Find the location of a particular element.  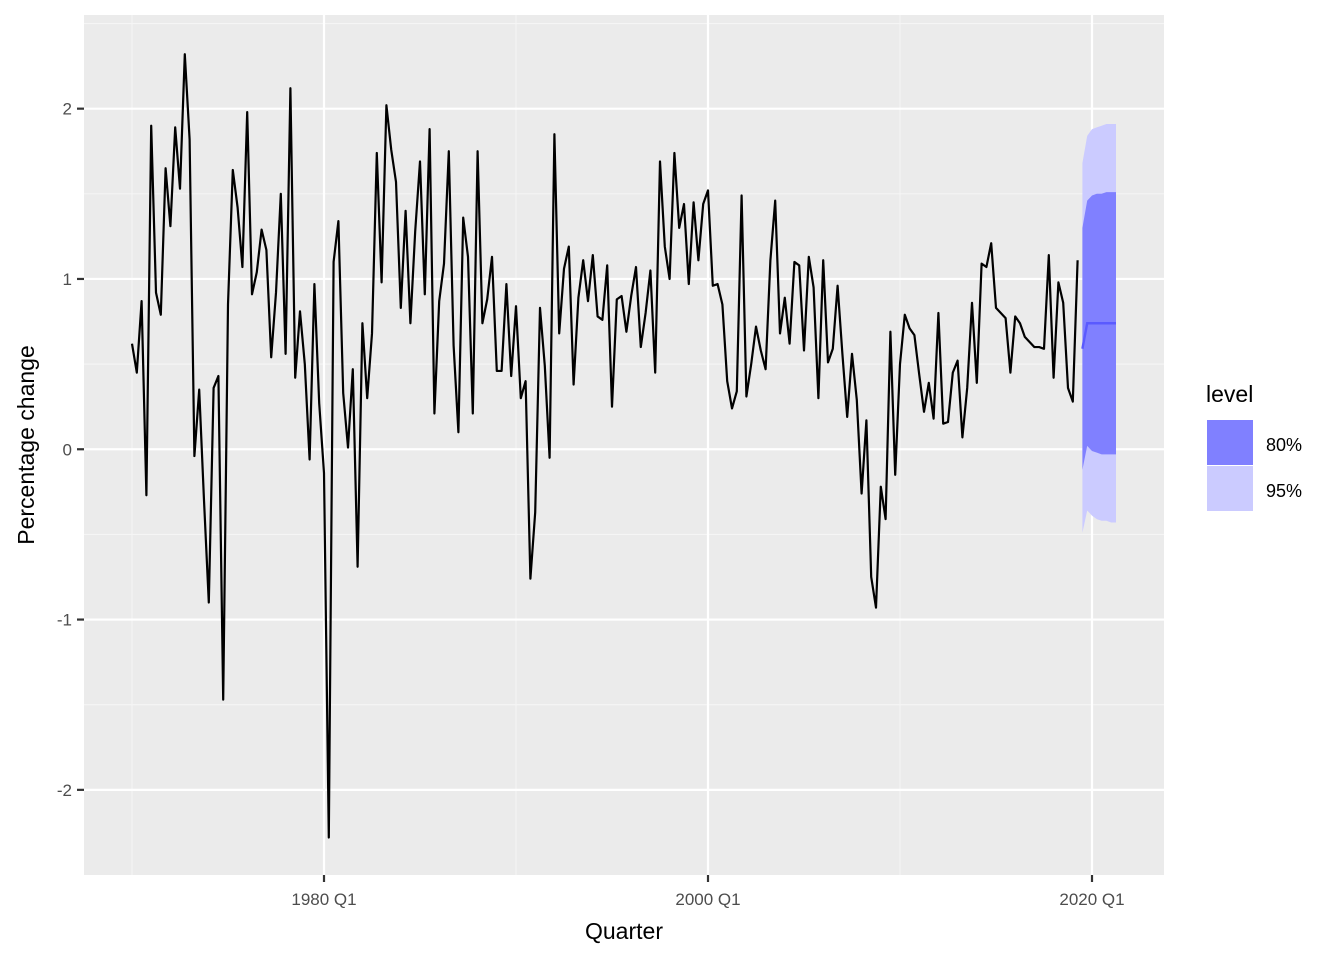

y-tick-label: -1 is located at coordinates (64, 620).